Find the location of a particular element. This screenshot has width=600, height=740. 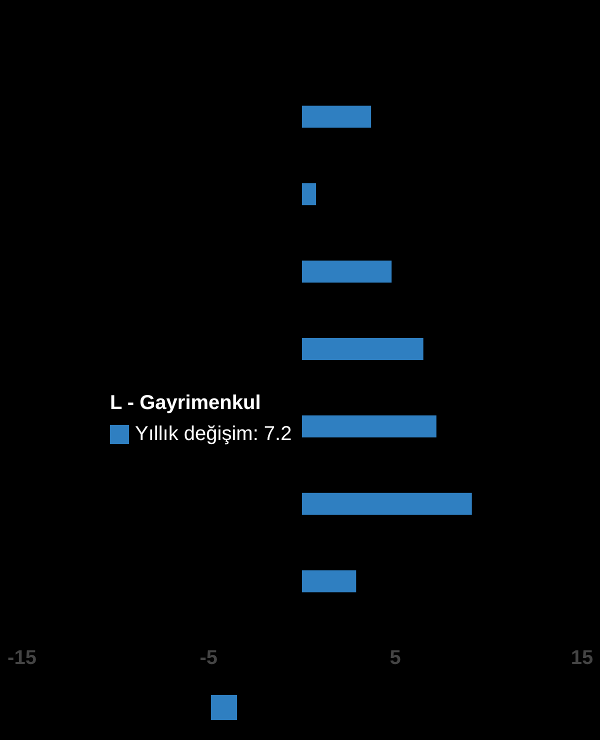

x-tick-label: -5 is located at coordinates (209, 658).